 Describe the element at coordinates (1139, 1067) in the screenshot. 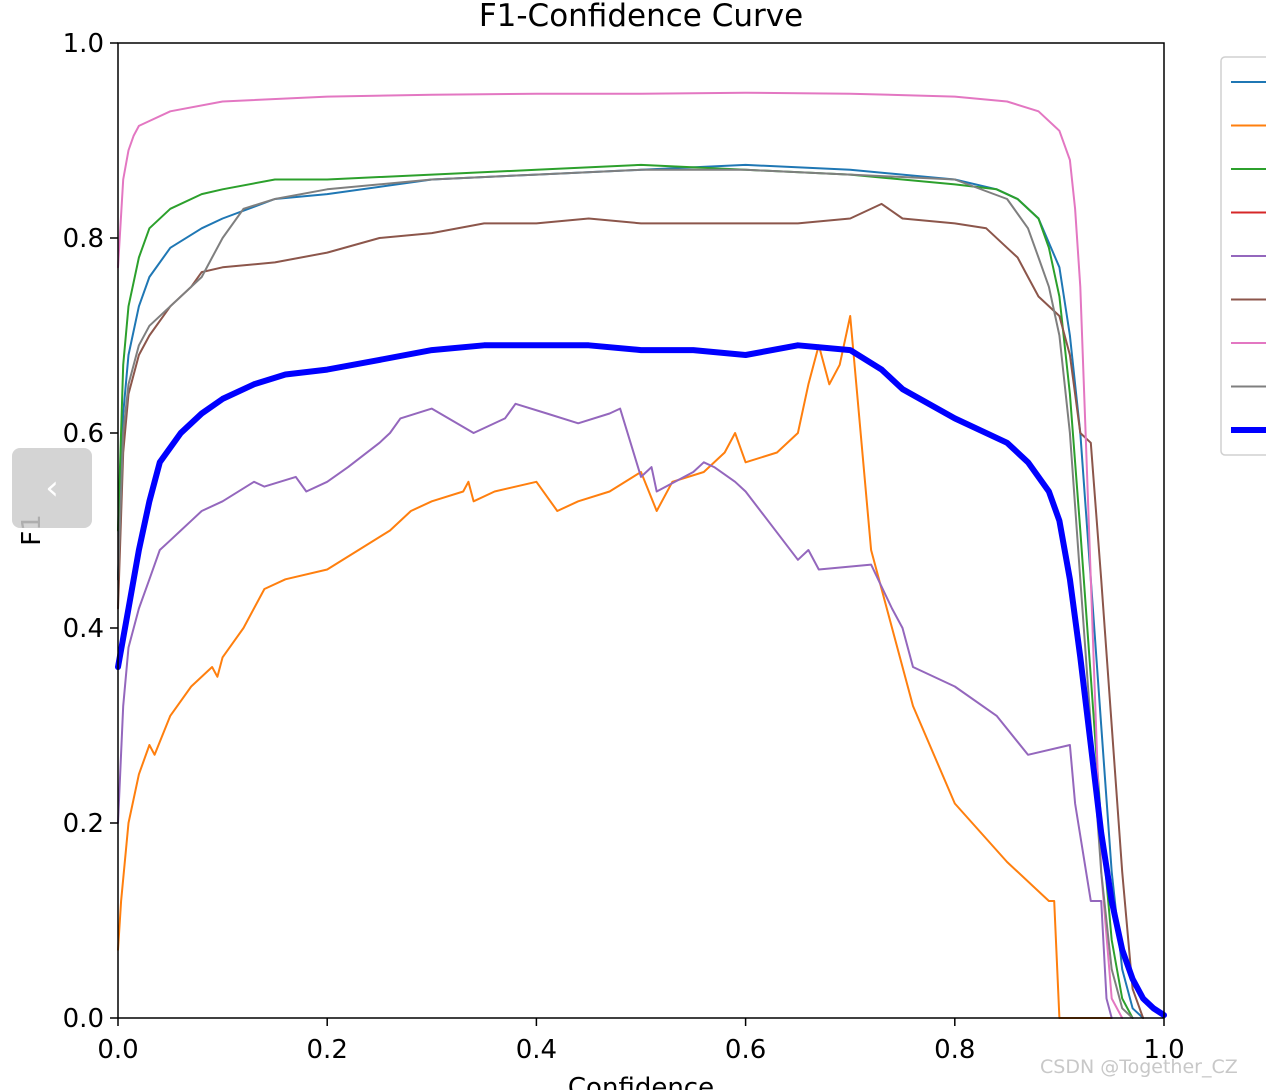

I see `watermark: CSDN @Together_CZ` at that location.